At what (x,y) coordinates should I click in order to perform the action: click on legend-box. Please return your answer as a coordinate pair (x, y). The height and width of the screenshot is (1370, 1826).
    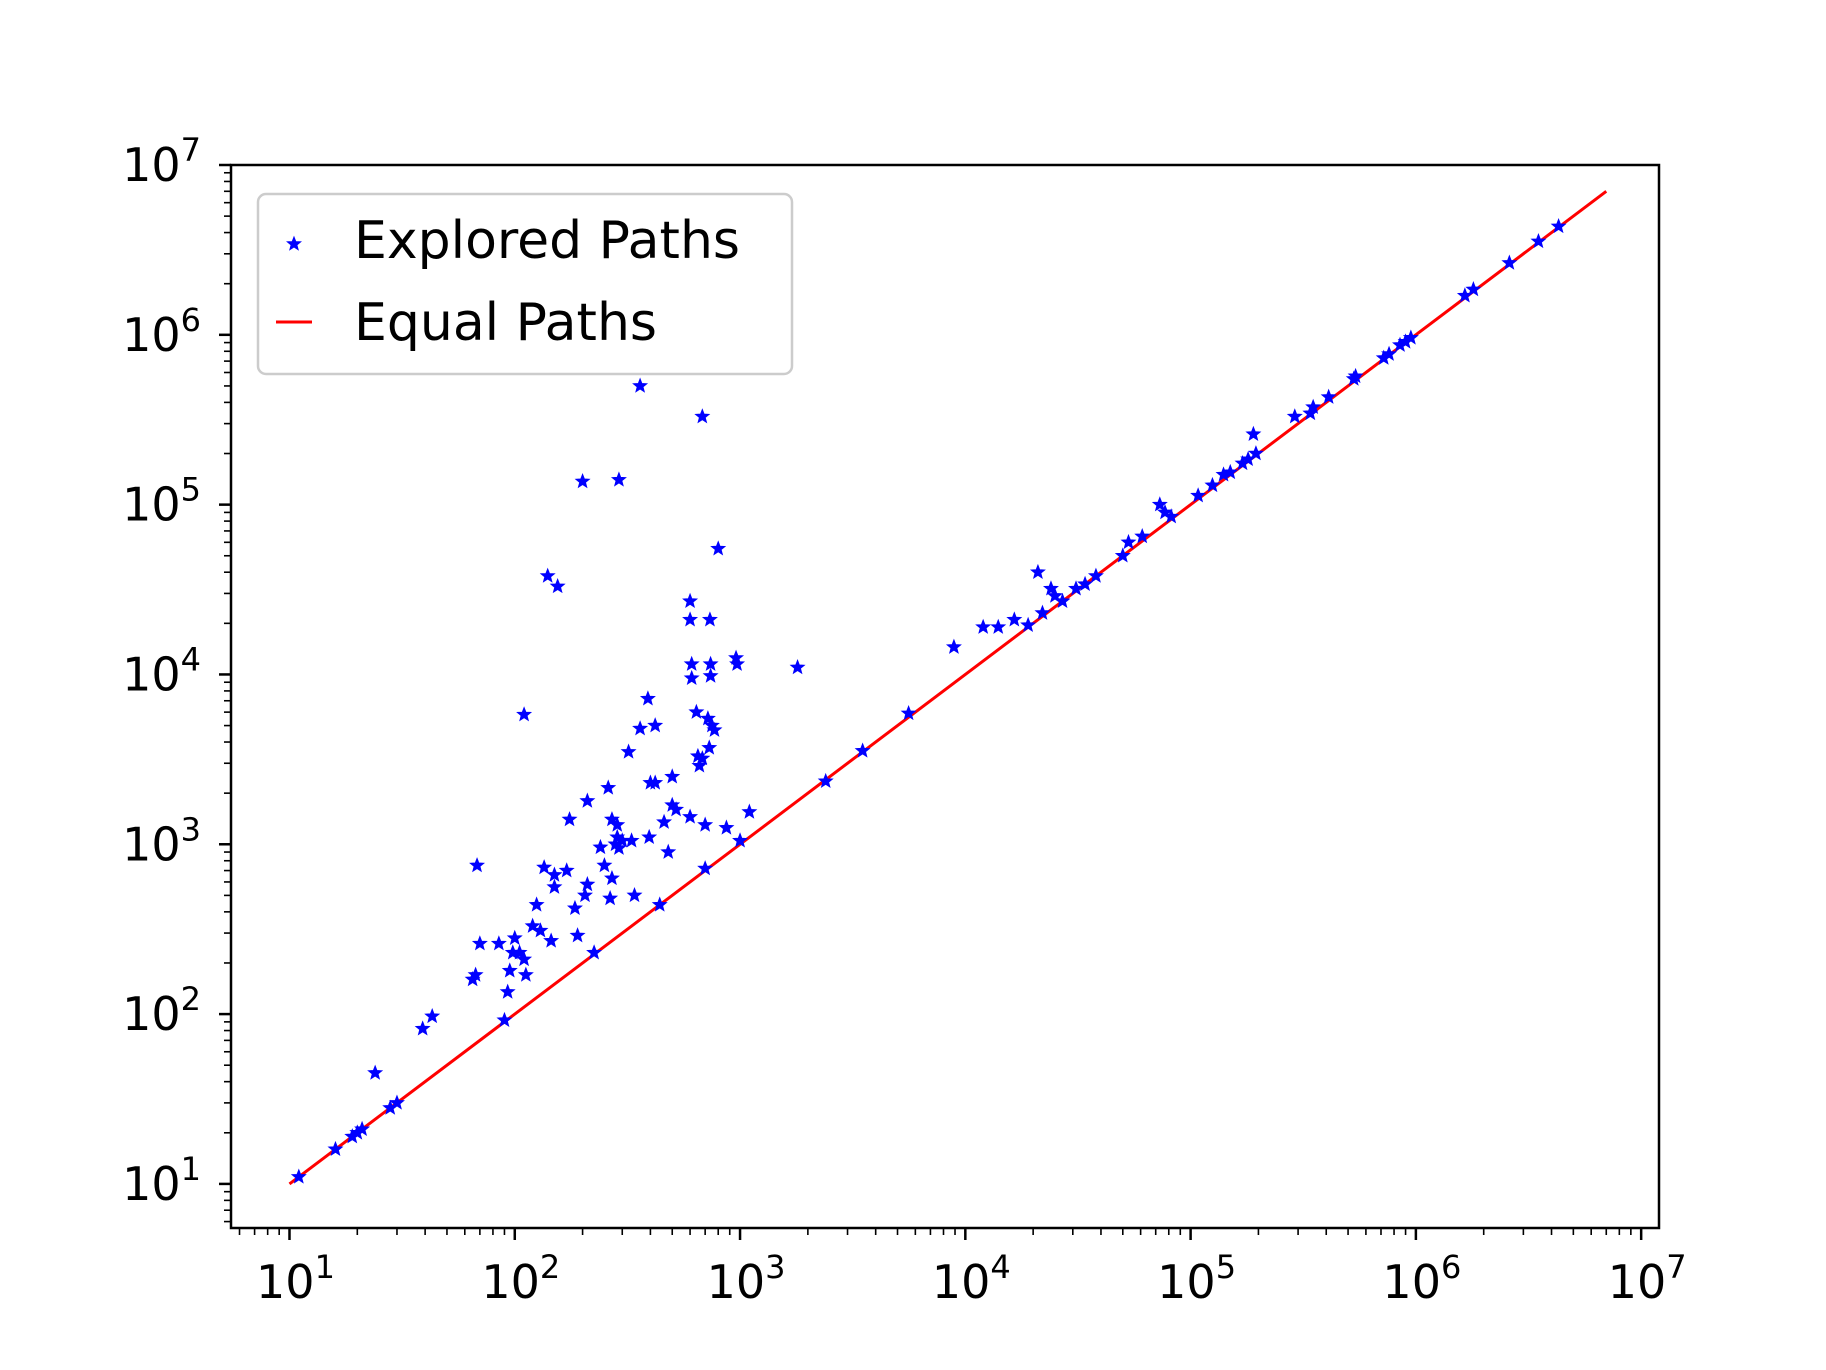
    Looking at the image, I should click on (525, 284).